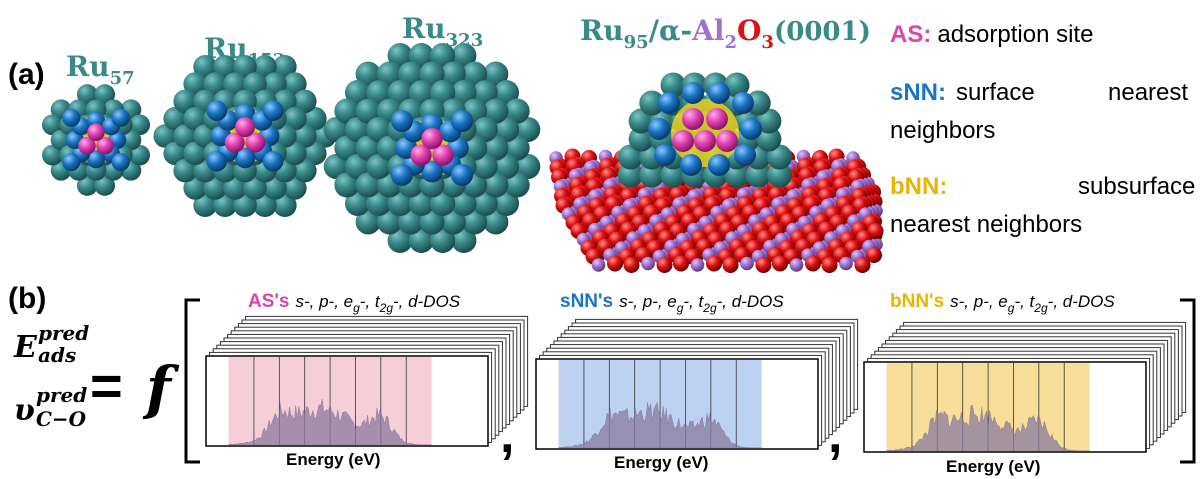 The height and width of the screenshot is (479, 1200). Describe the element at coordinates (27, 298) in the screenshot. I see `panel-b-label: (b)` at that location.